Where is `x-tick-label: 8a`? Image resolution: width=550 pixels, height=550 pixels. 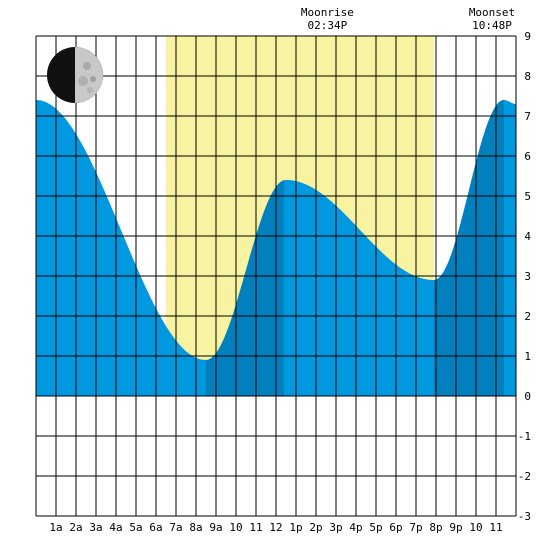 x-tick-label: 8a is located at coordinates (195, 527).